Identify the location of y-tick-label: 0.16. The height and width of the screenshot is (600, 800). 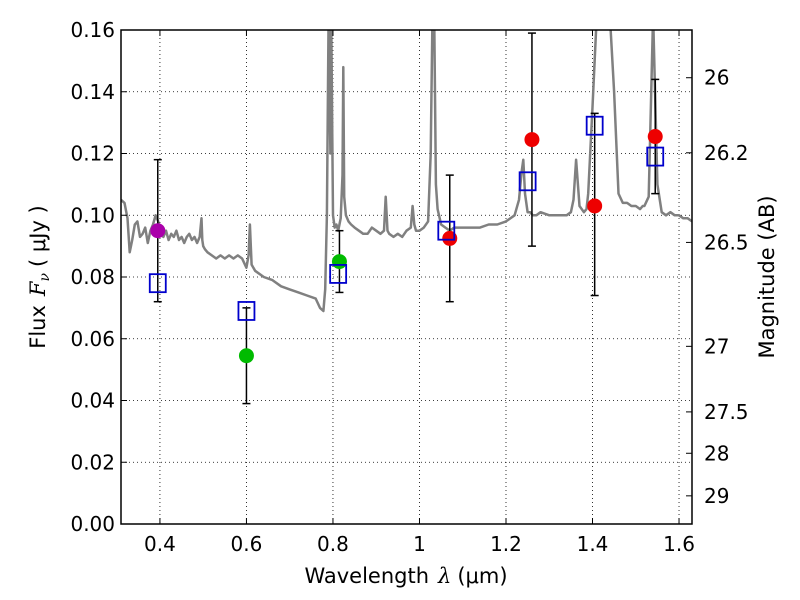
(92, 30).